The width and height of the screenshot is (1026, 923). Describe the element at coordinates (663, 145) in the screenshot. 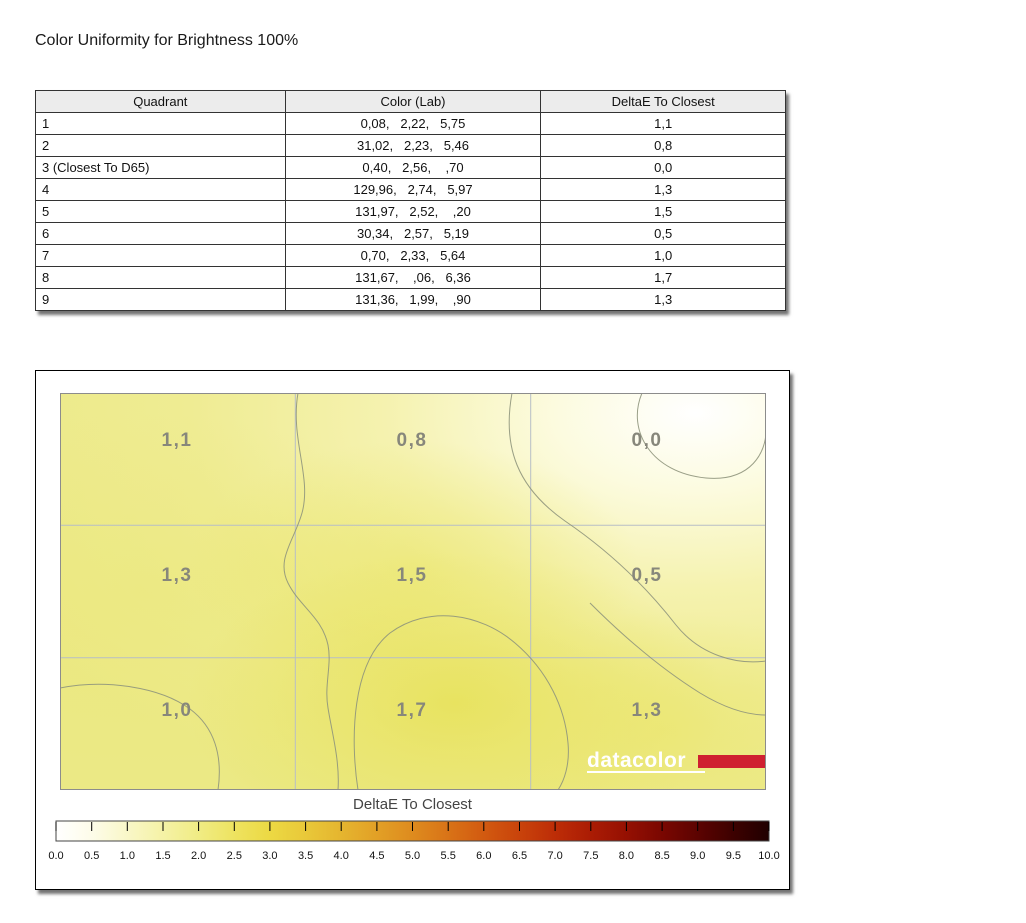

I see `delta-cell: 0,8` at that location.